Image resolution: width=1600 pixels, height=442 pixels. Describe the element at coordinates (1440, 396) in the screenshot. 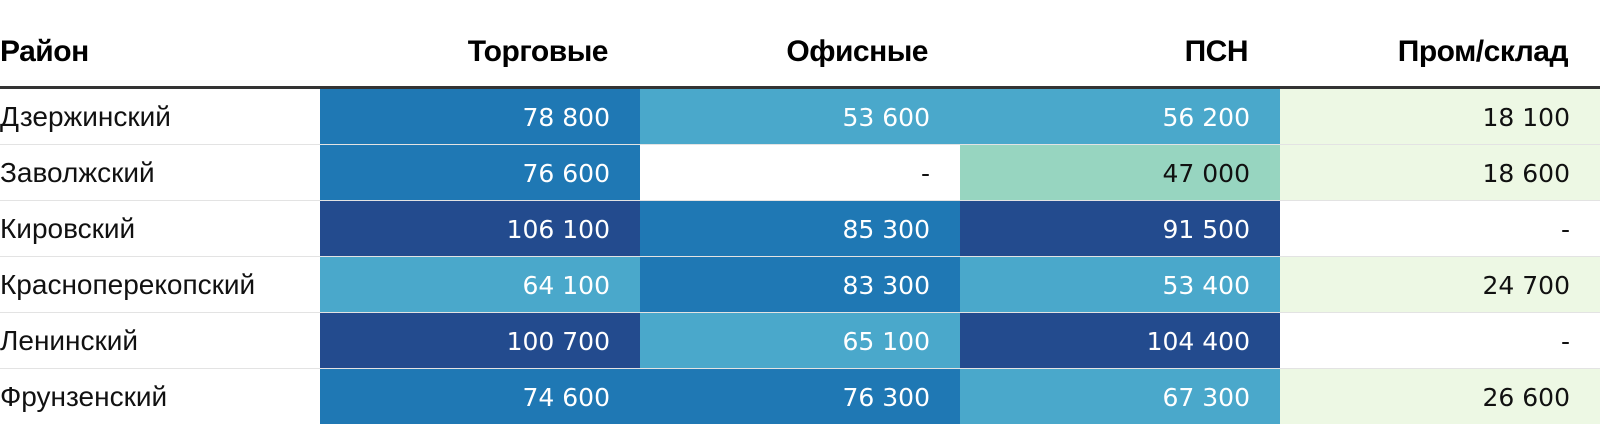

I see `price-cell: 26 600` at that location.